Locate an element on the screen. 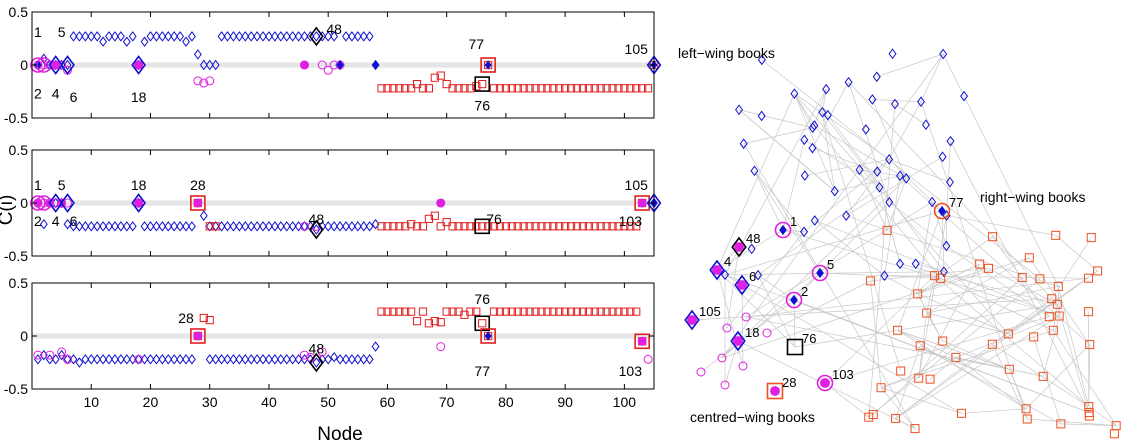  node-annotation: 103 is located at coordinates (631, 371).